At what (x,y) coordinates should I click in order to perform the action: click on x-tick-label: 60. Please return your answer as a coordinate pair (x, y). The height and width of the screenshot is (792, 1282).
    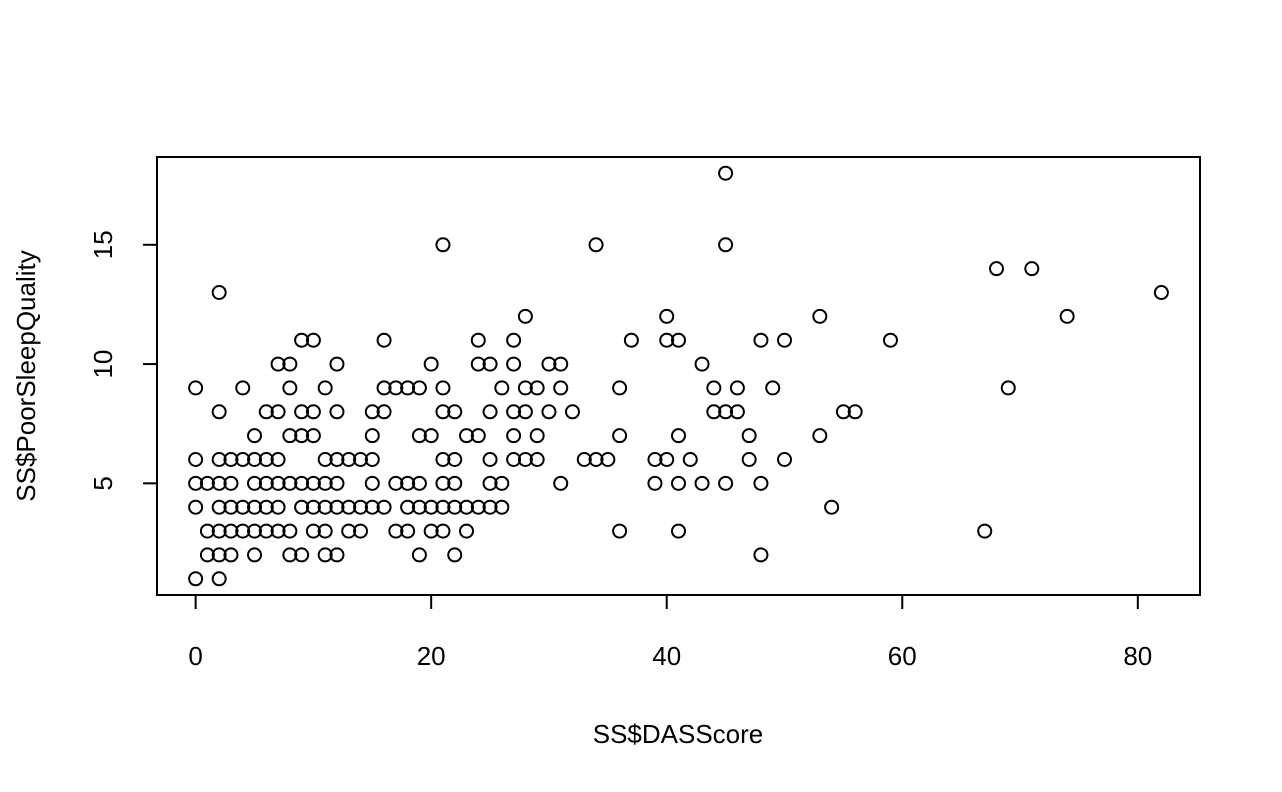
    Looking at the image, I should click on (902, 656).